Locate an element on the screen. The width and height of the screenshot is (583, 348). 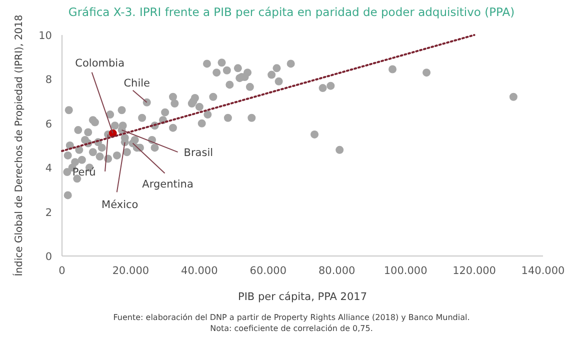
annotation: Perú is located at coordinates (84, 172).